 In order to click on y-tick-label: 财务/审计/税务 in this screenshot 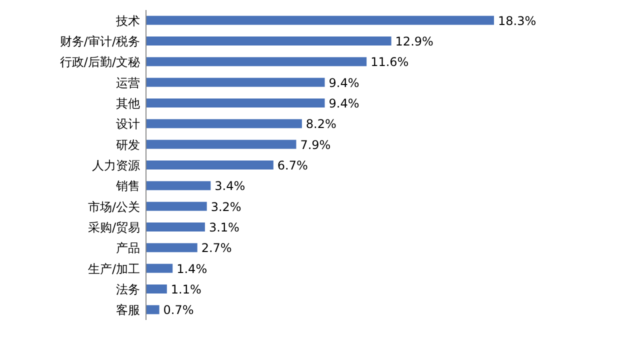, I will do `click(100, 41)`.